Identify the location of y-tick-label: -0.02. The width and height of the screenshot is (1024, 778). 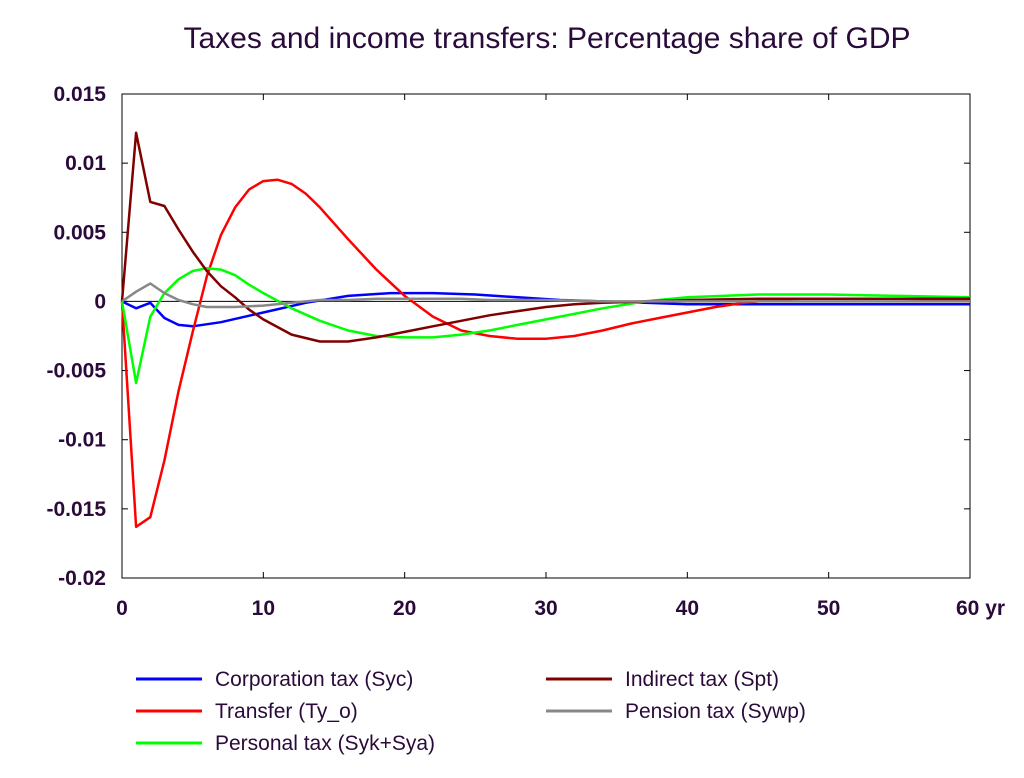
(82, 578).